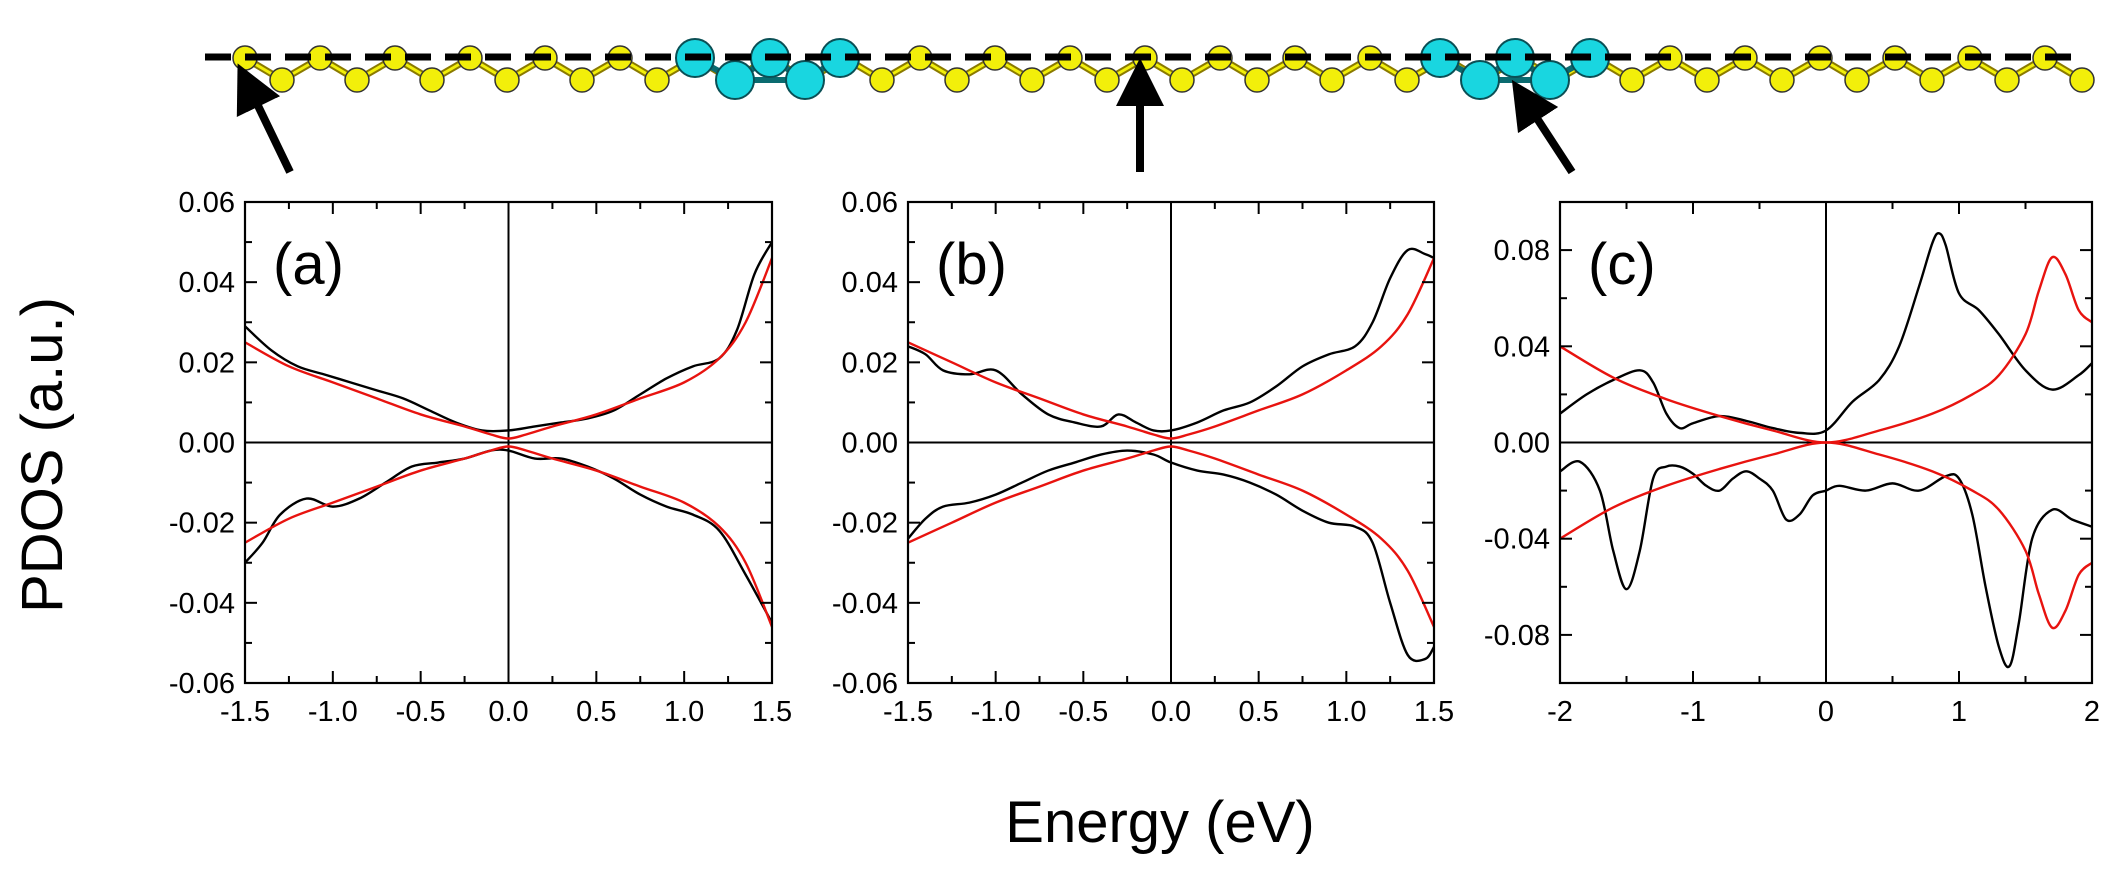 The image size is (2125, 869). I want to click on arrow-to-panel-c, so click(1543, 127).